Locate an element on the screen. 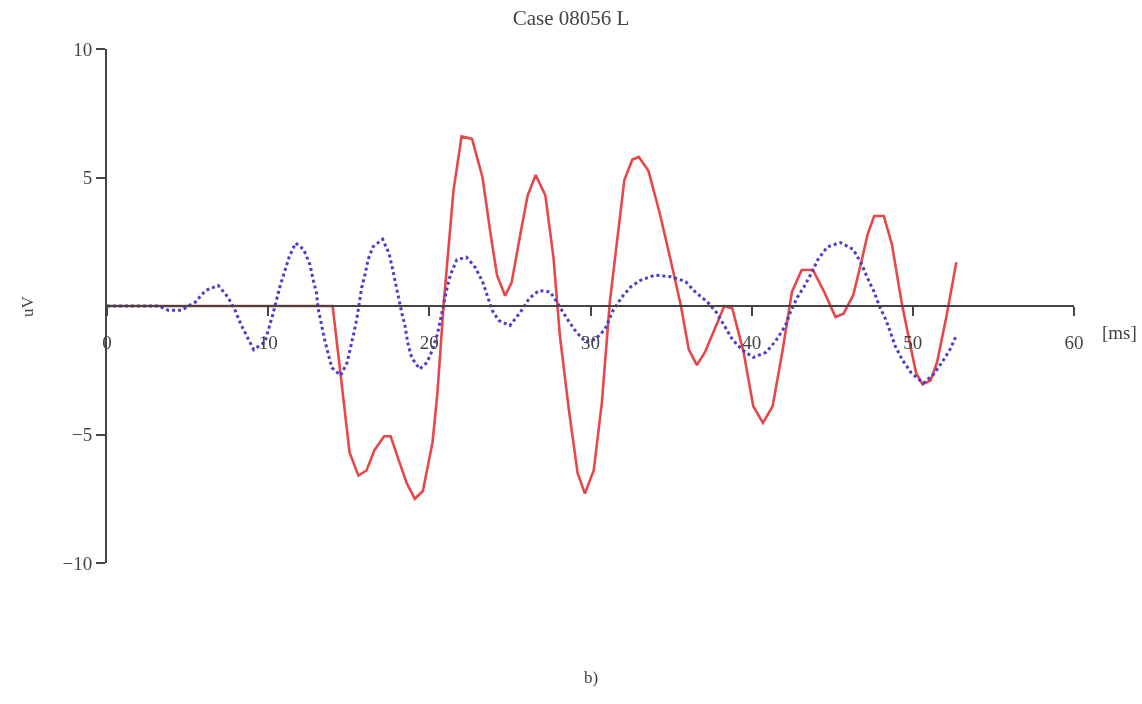 The width and height of the screenshot is (1142, 704). x-tick-label: 20 is located at coordinates (429, 342).